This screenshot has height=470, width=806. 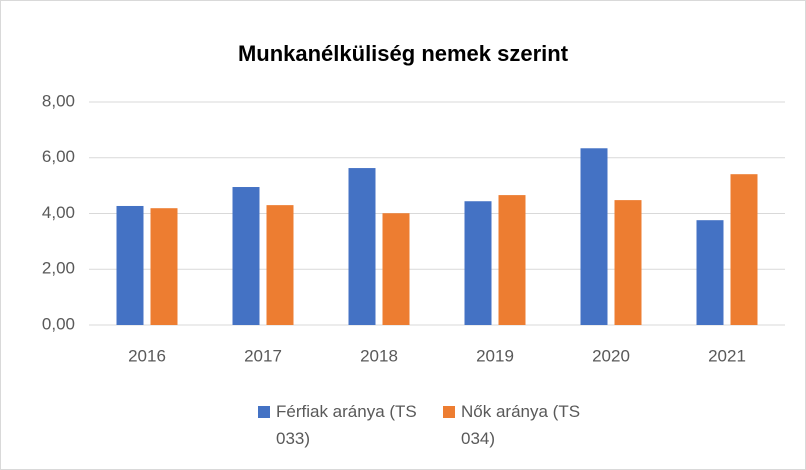 What do you see at coordinates (379, 355) in the screenshot?
I see `x-tick-label: 2018` at bounding box center [379, 355].